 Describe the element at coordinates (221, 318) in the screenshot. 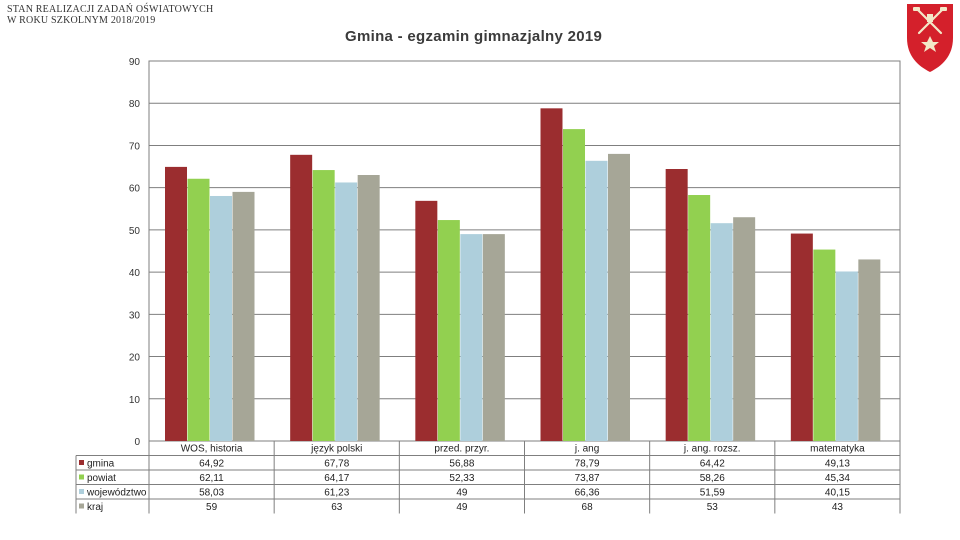

I see `bar-województwo-0` at that location.